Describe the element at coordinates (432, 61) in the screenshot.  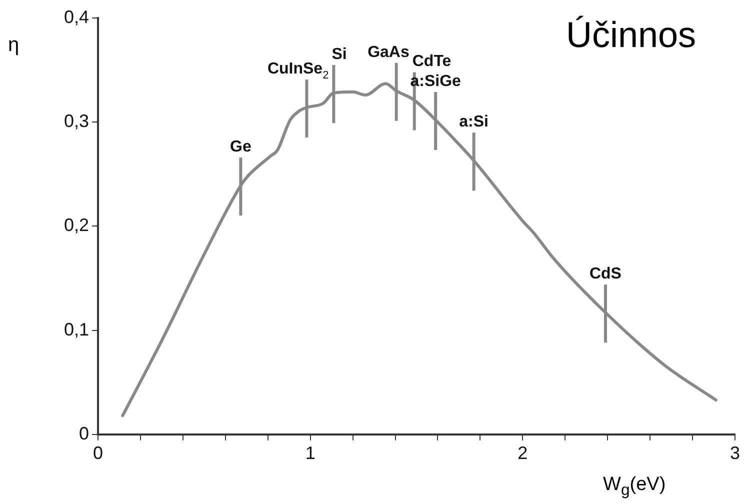
I see `annotation: CdTe` at that location.